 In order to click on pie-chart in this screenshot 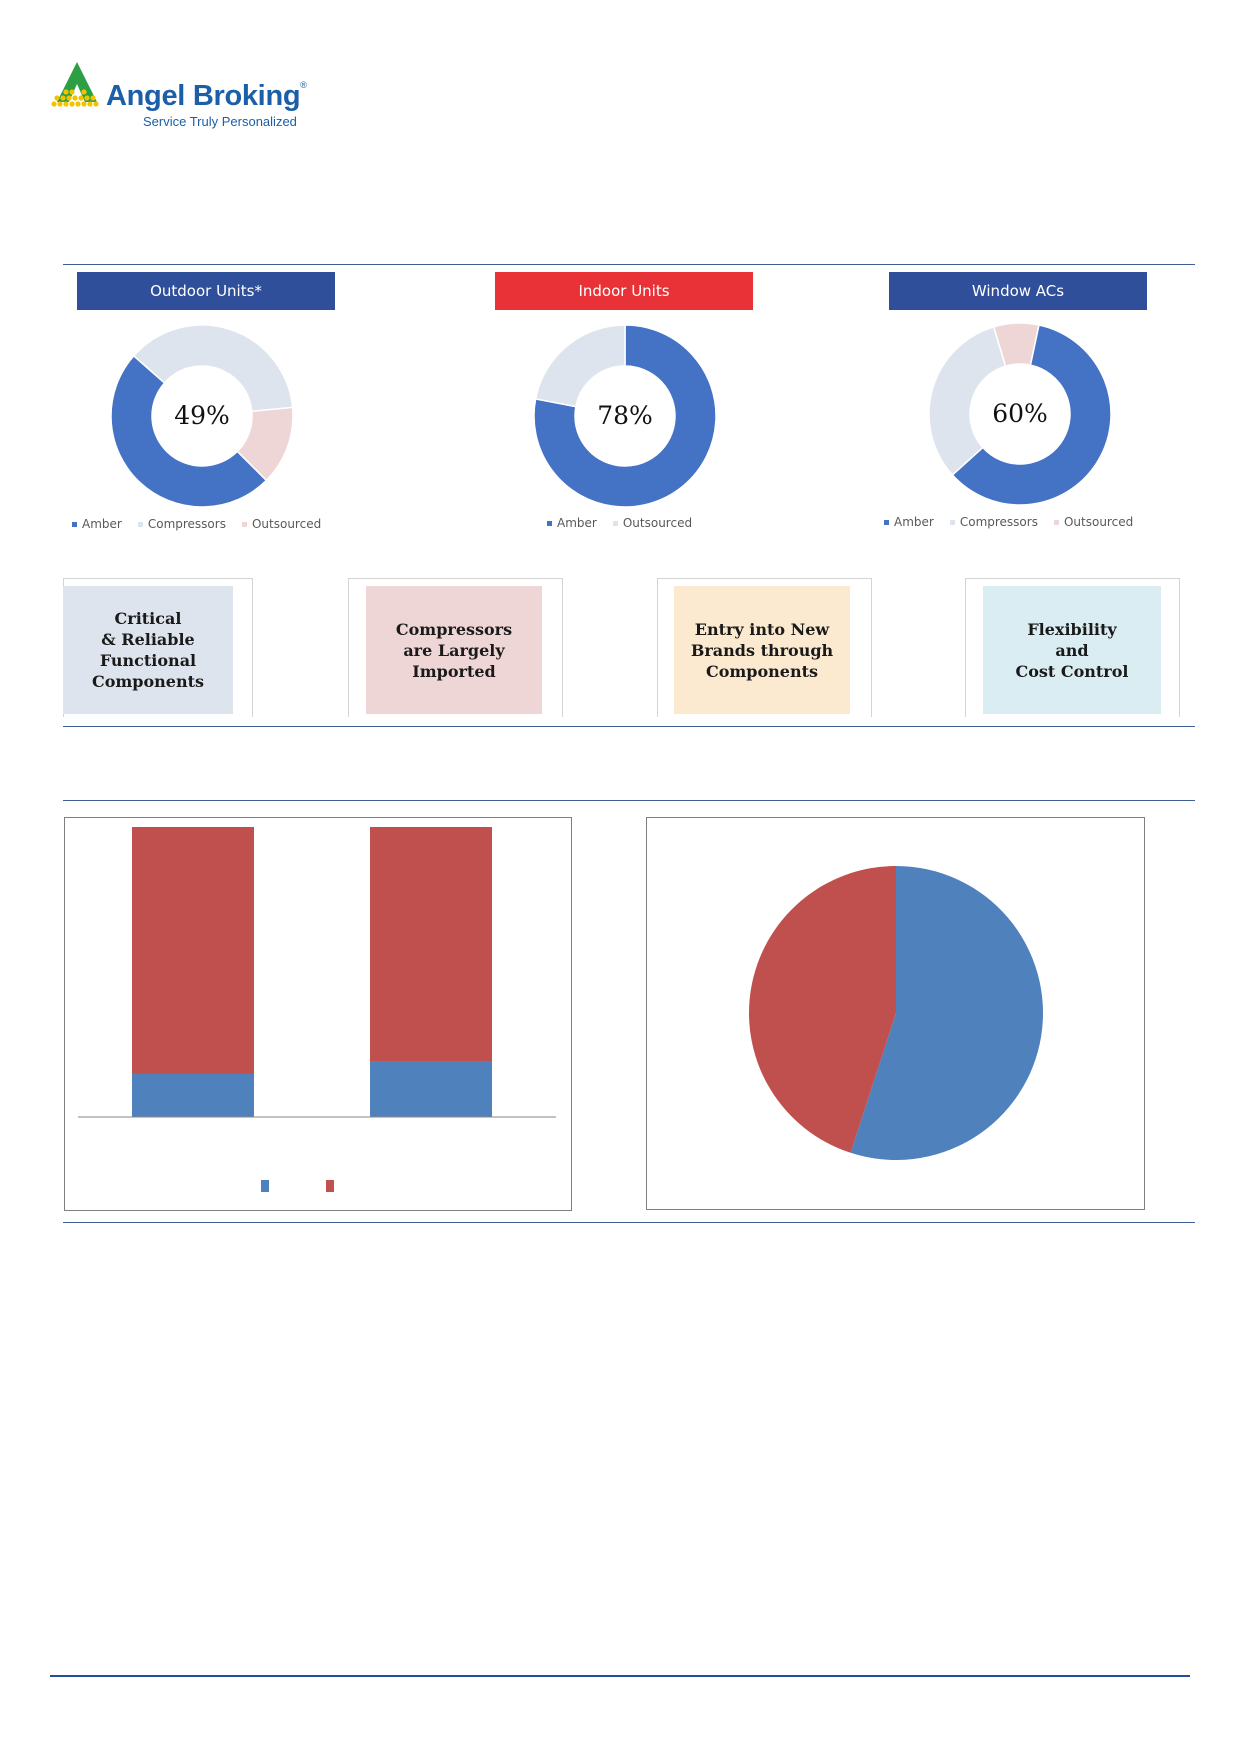, I will do `click(896, 1013)`.